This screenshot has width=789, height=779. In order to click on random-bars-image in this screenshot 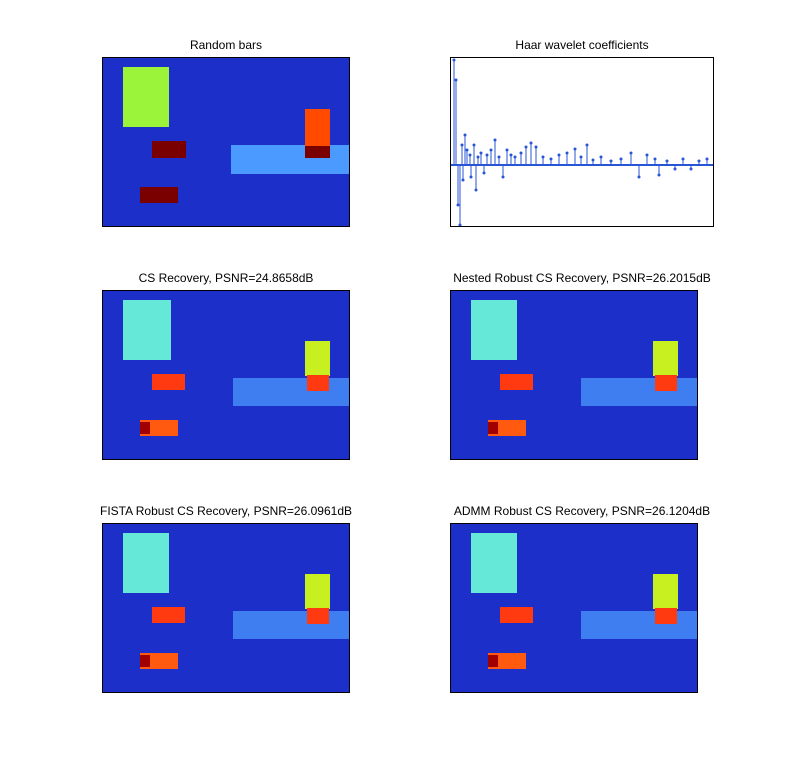, I will do `click(226, 142)`.